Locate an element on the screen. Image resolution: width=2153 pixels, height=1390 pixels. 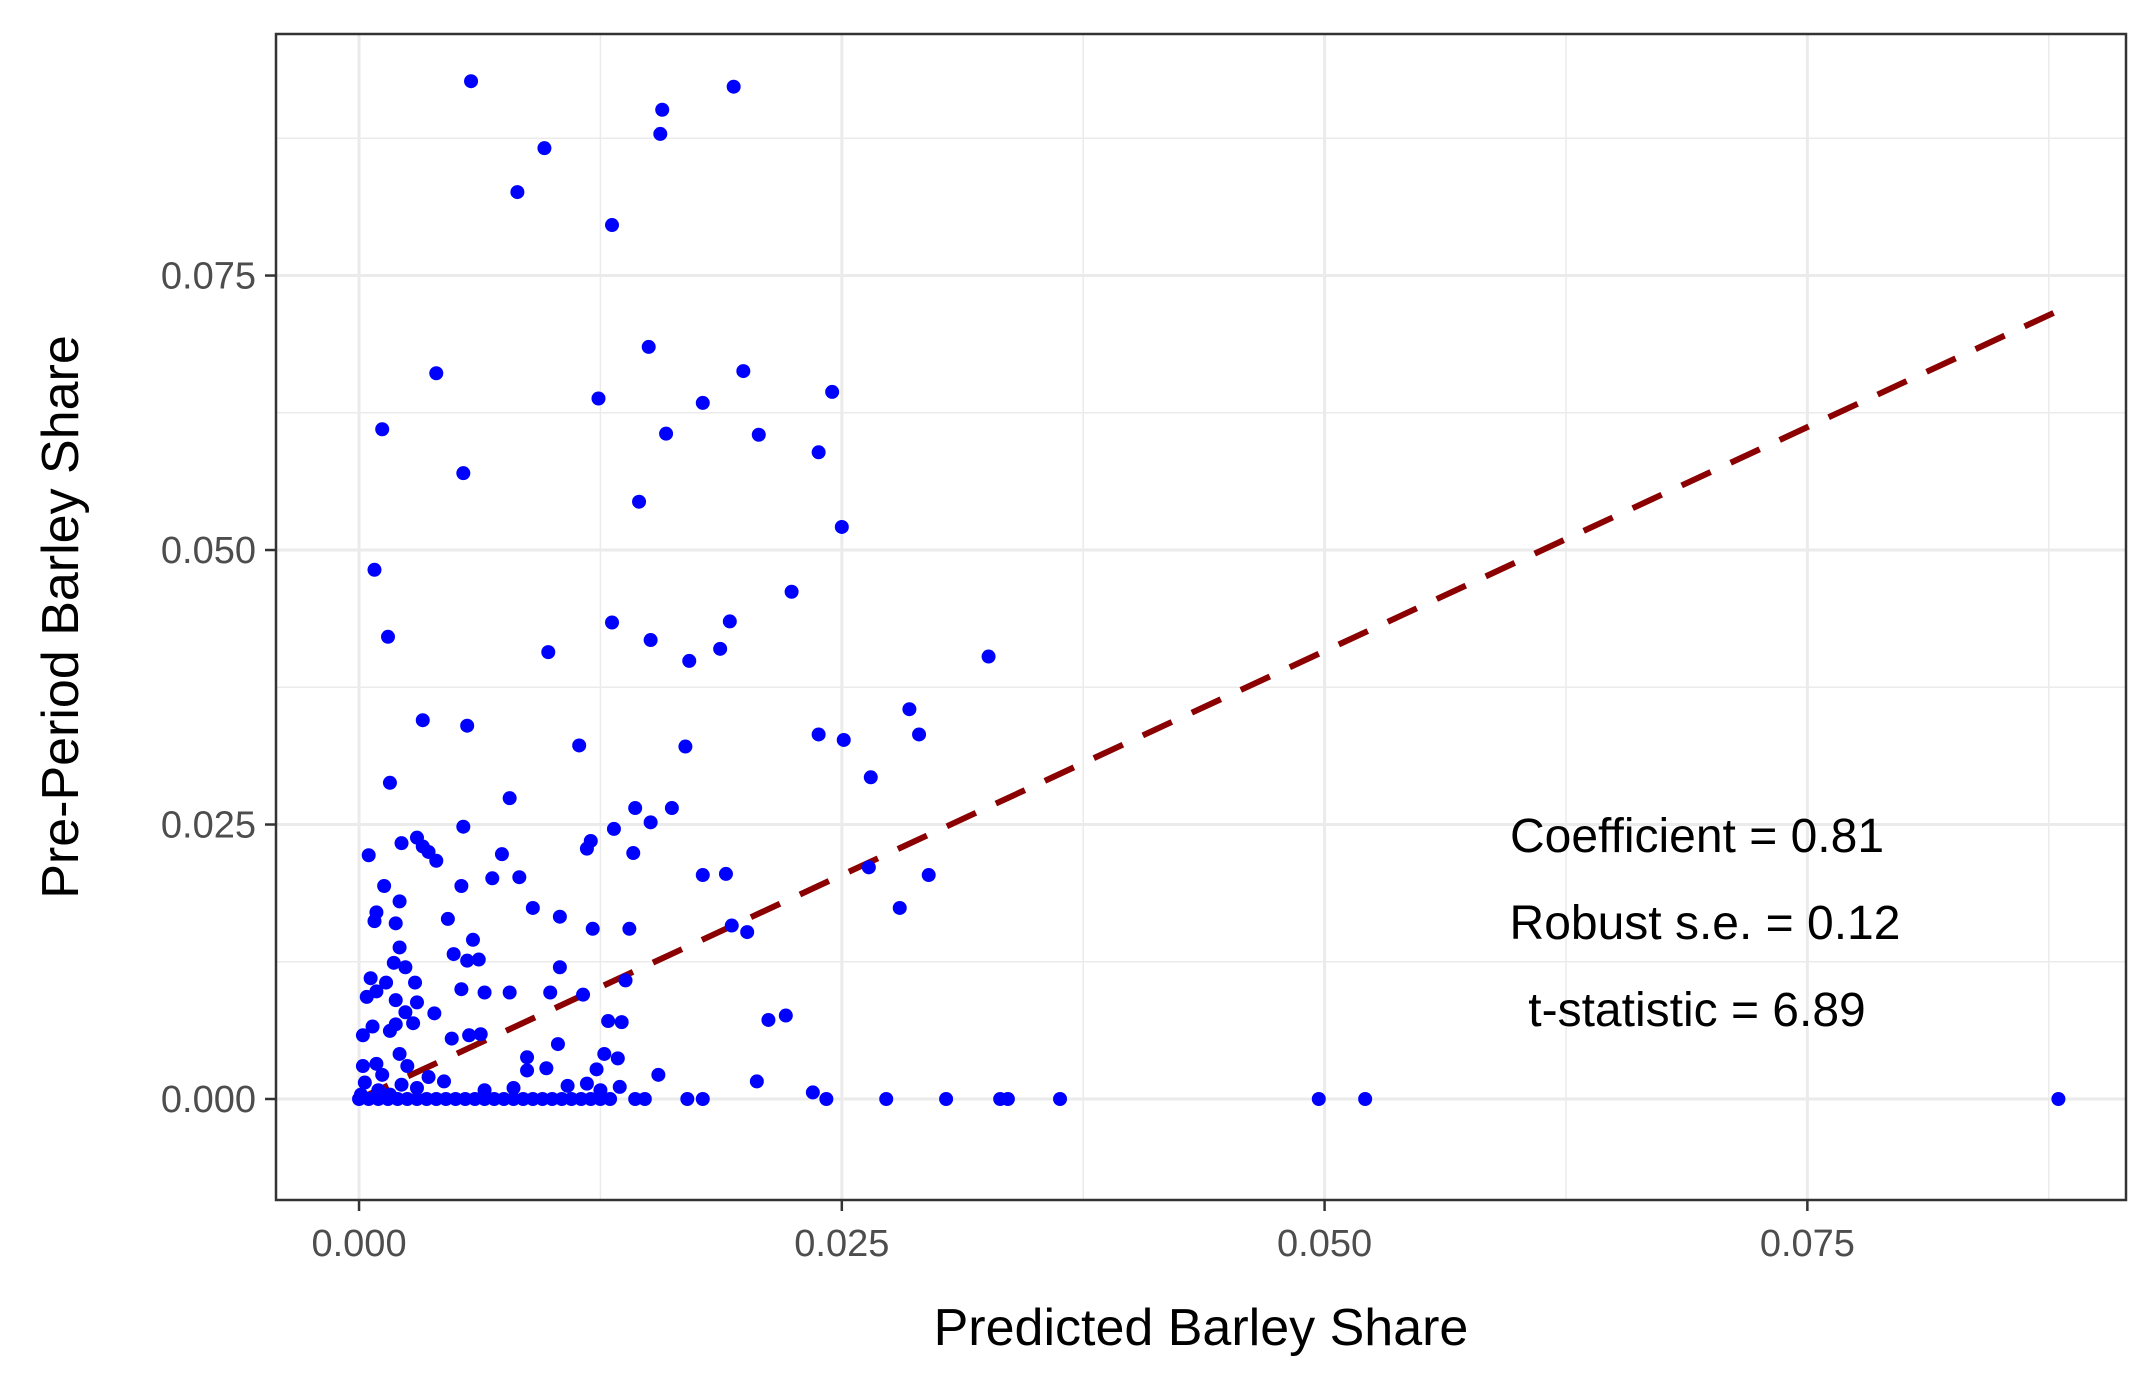
x-tick-label: 0.050 is located at coordinates (1324, 1244).